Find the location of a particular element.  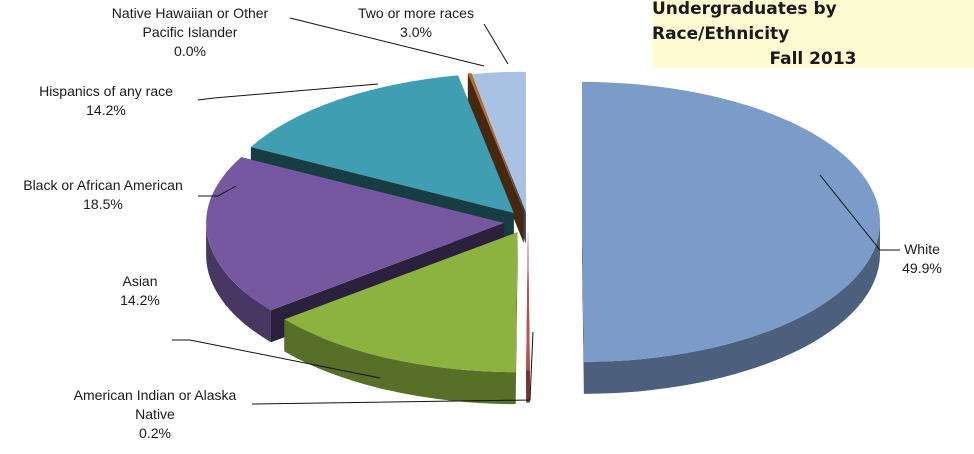

slice-label-6: Two or more races is located at coordinates (416, 13).